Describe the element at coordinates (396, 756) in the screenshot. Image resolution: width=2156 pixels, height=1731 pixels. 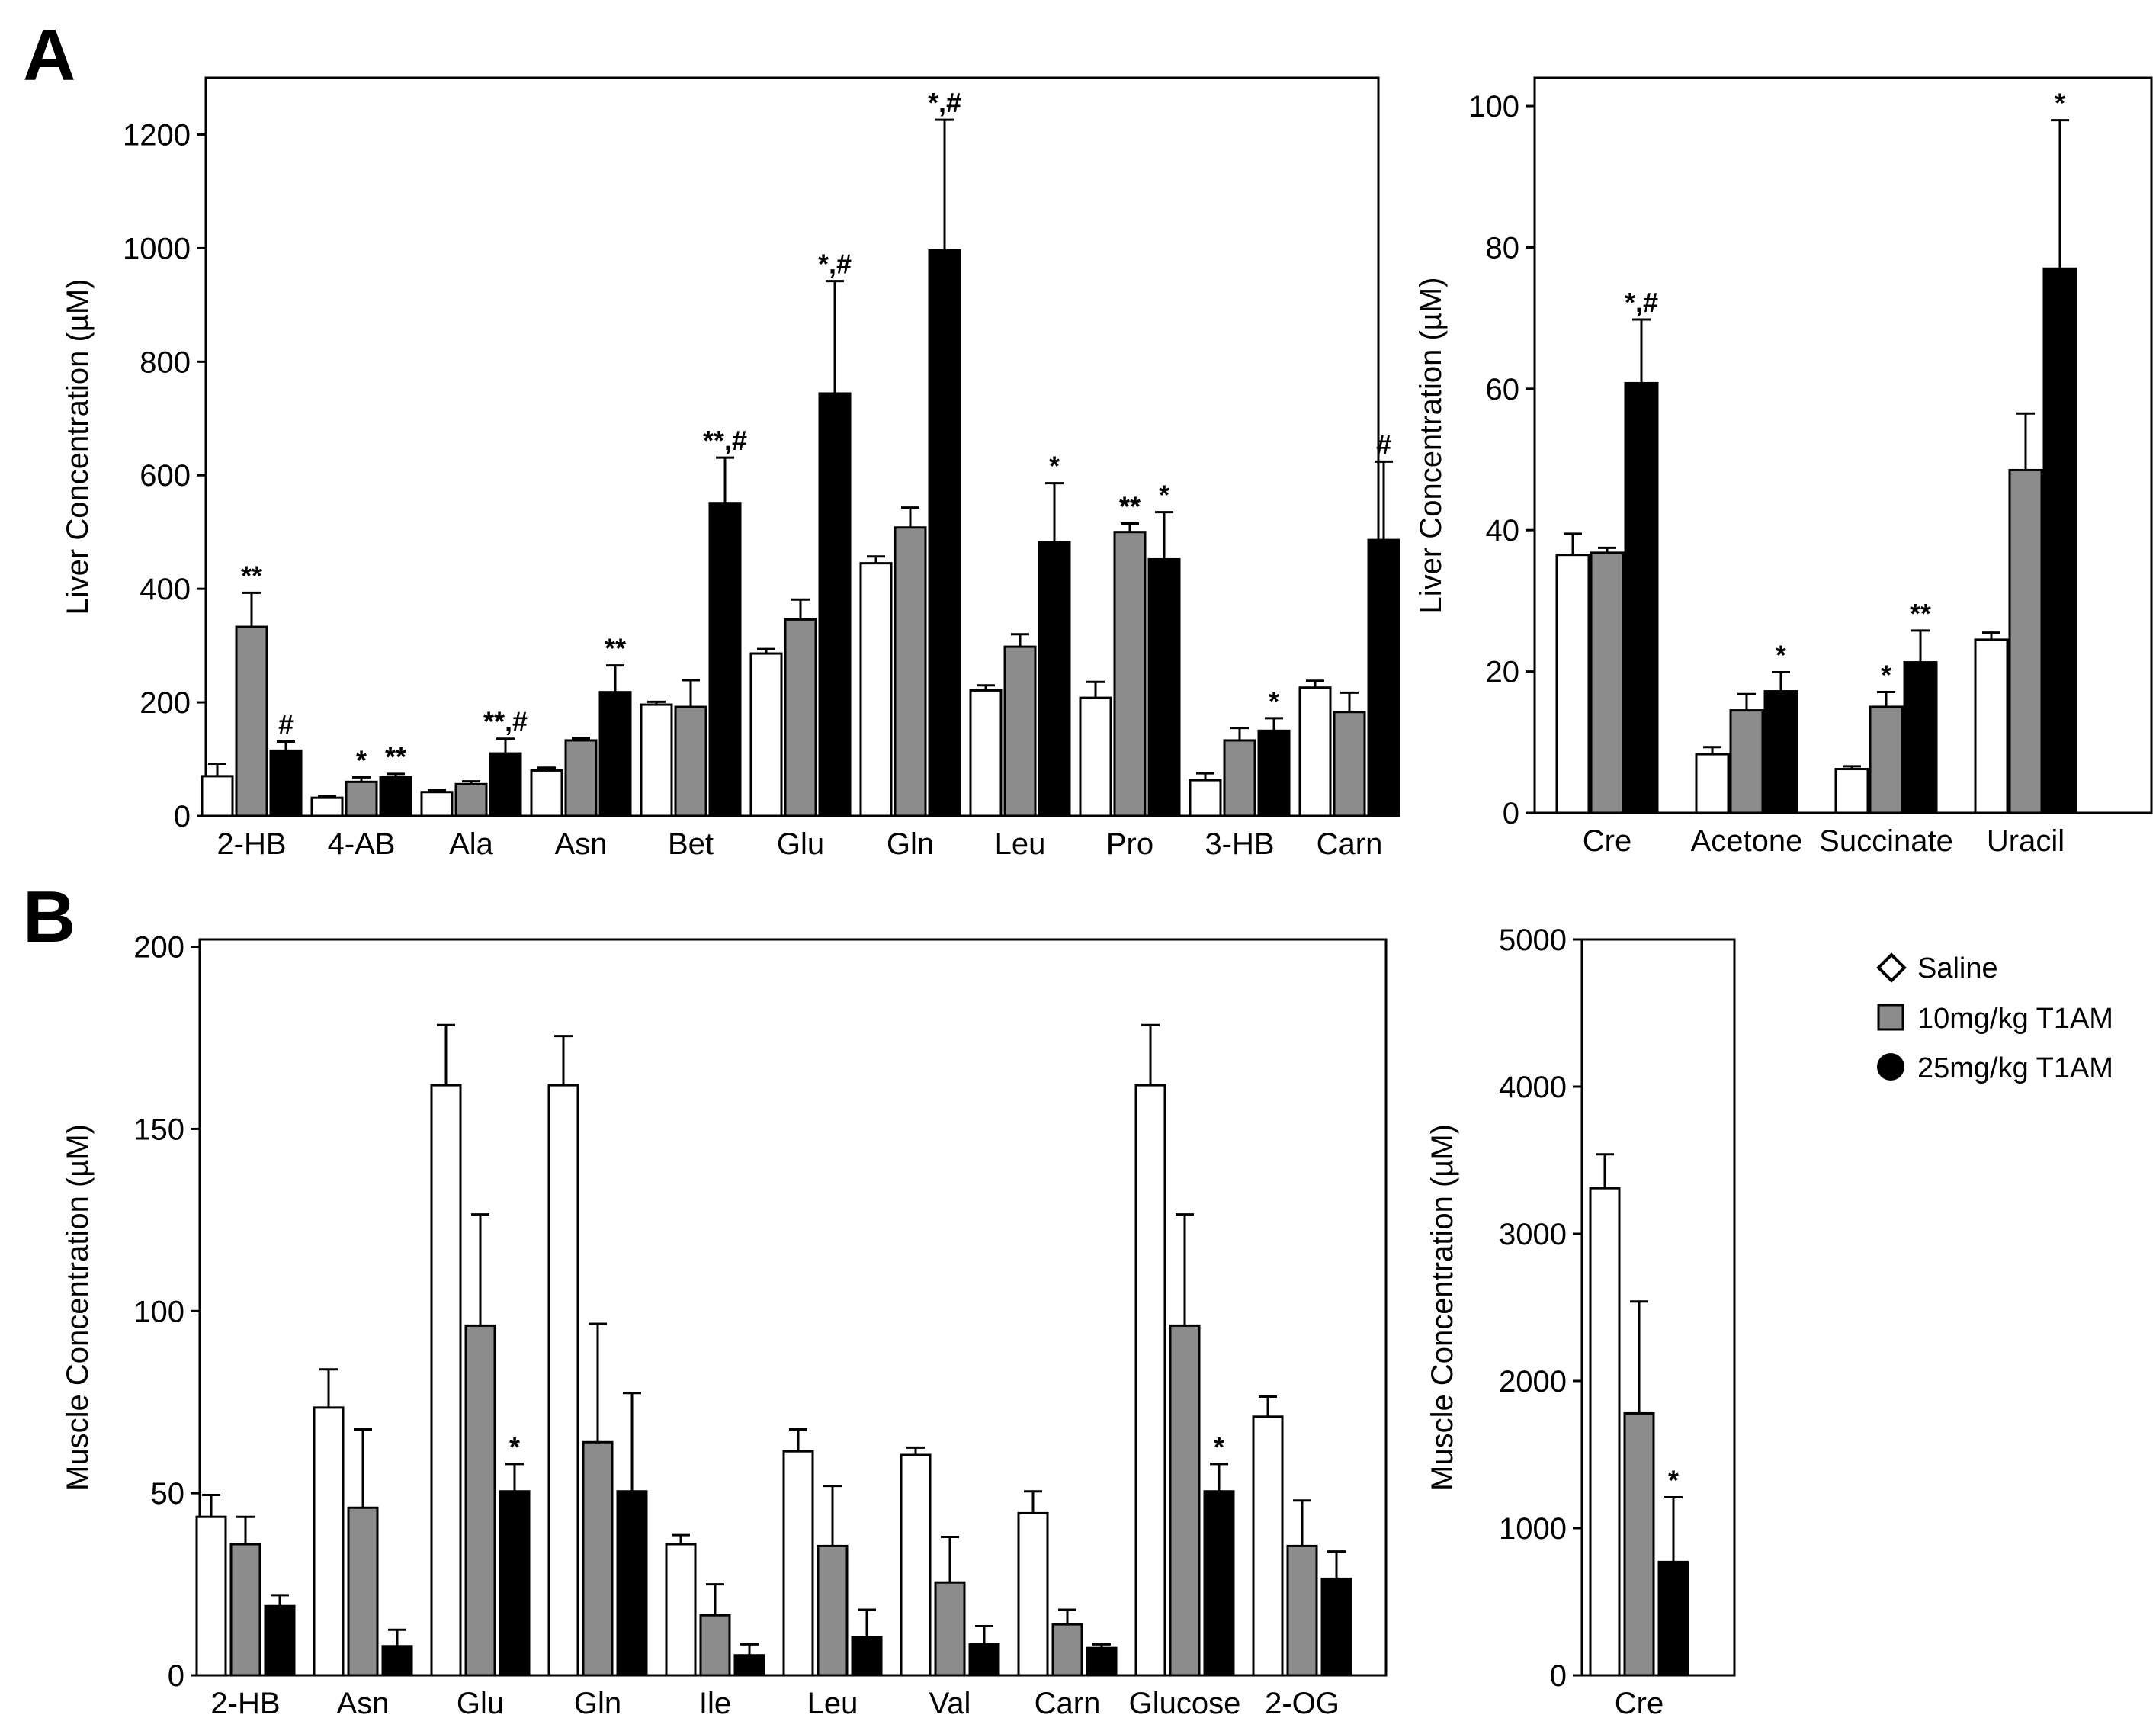
I see `significance-label: **` at that location.